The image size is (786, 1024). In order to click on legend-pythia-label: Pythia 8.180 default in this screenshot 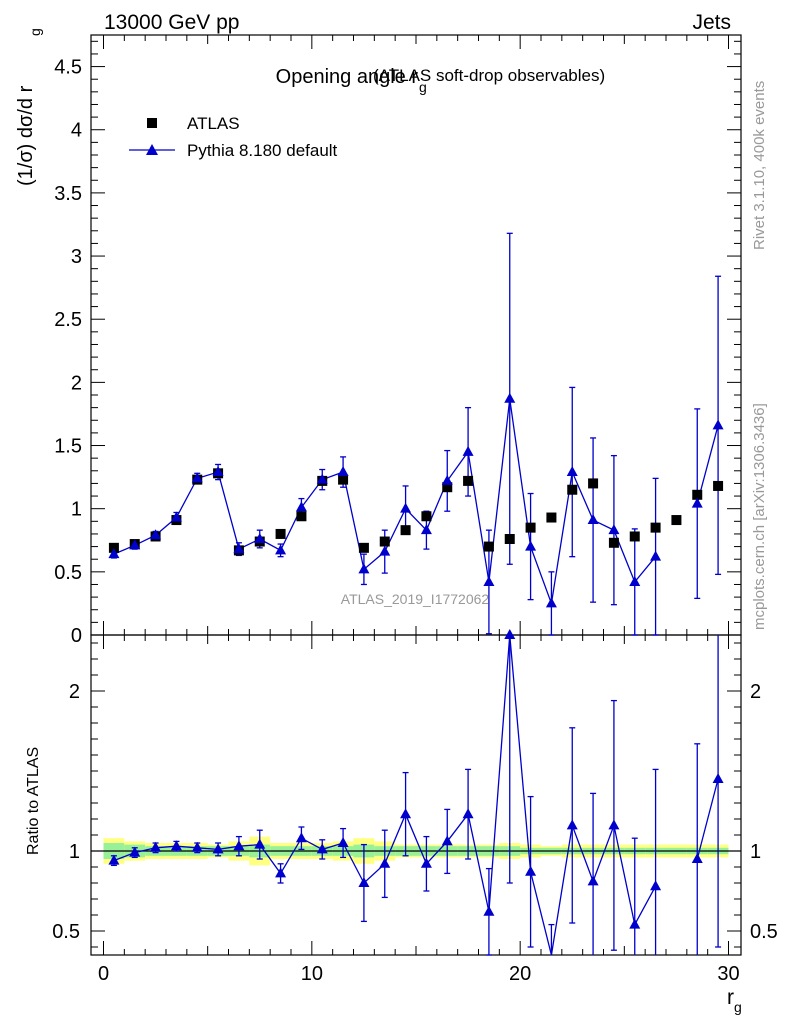, I will do `click(262, 150)`.